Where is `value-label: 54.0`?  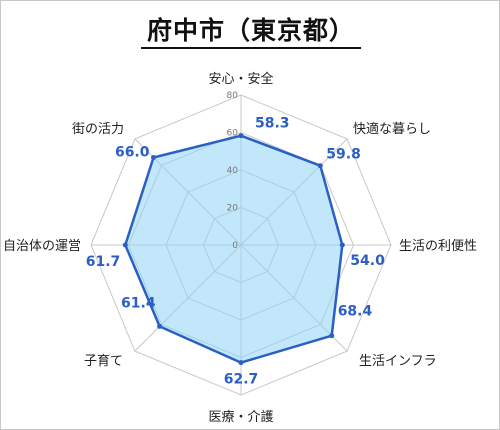 value-label: 54.0 is located at coordinates (367, 261).